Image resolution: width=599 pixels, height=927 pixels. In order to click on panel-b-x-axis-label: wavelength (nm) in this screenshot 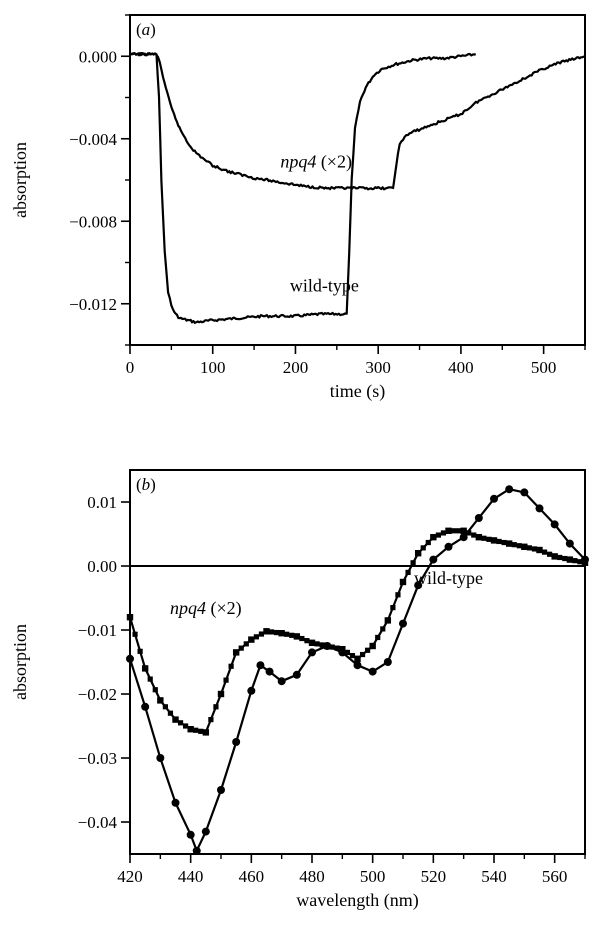, I will do `click(357, 900)`.